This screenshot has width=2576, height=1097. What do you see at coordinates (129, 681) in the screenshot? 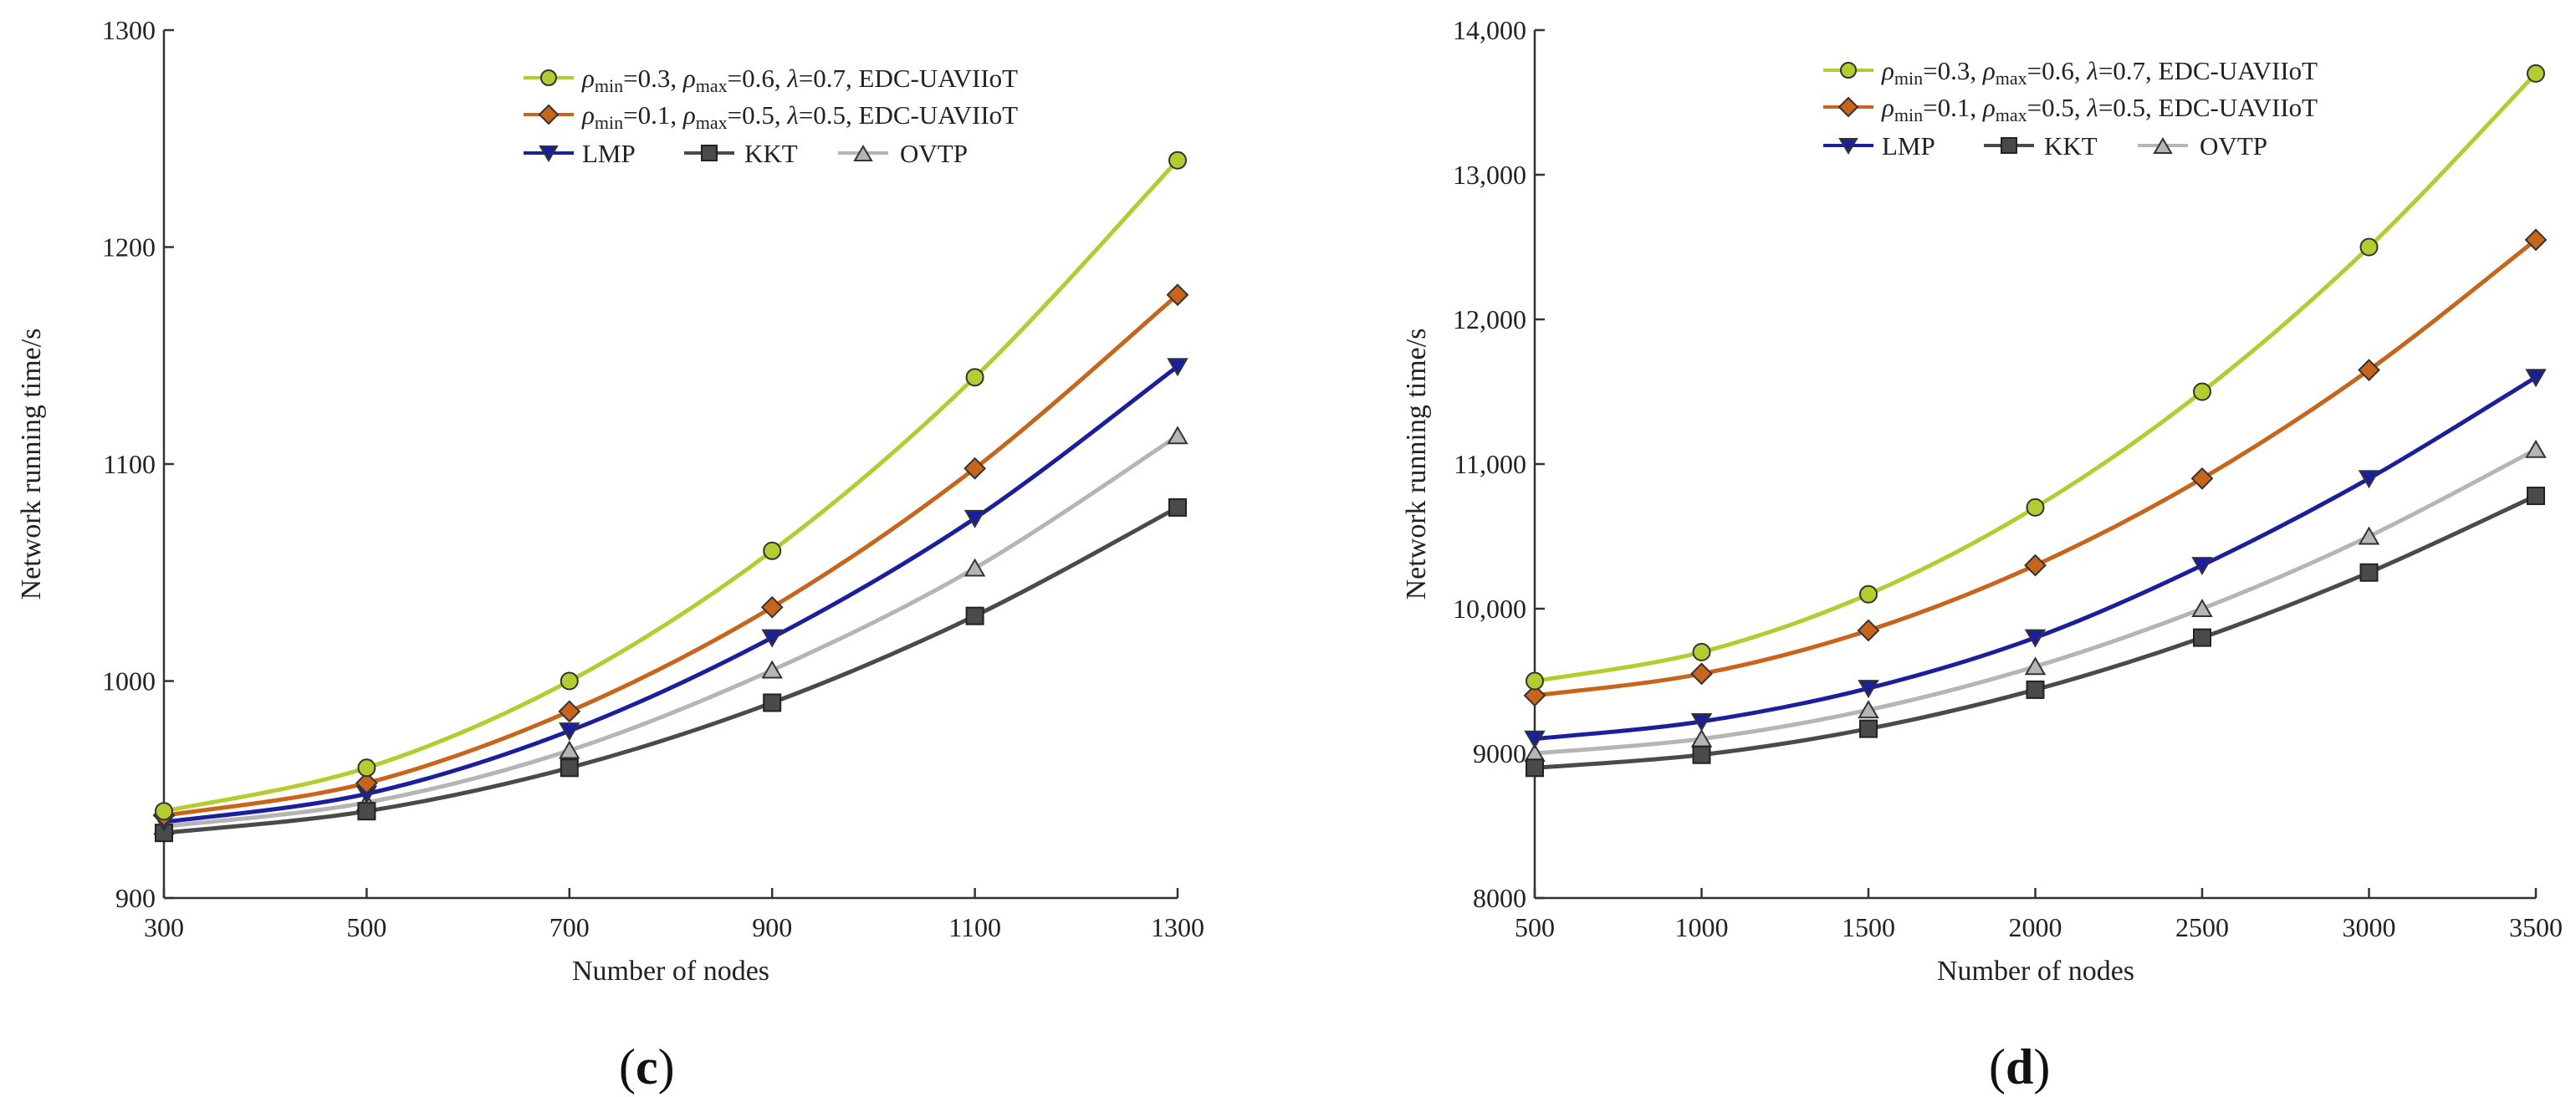
I see `y-tick-label: 1000` at bounding box center [129, 681].